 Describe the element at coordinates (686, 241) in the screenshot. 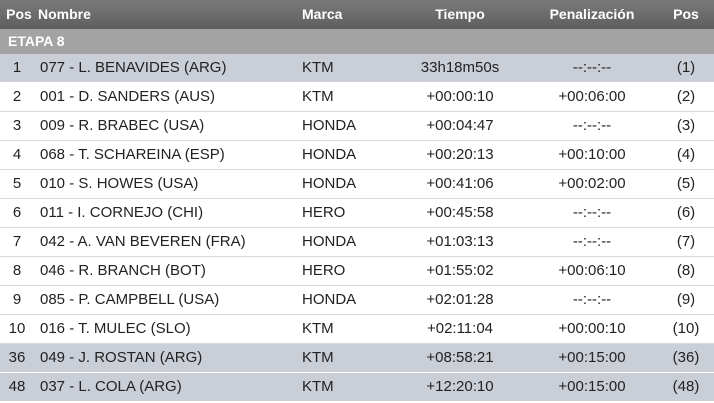

I see `overall-pos-cell: (7)` at that location.